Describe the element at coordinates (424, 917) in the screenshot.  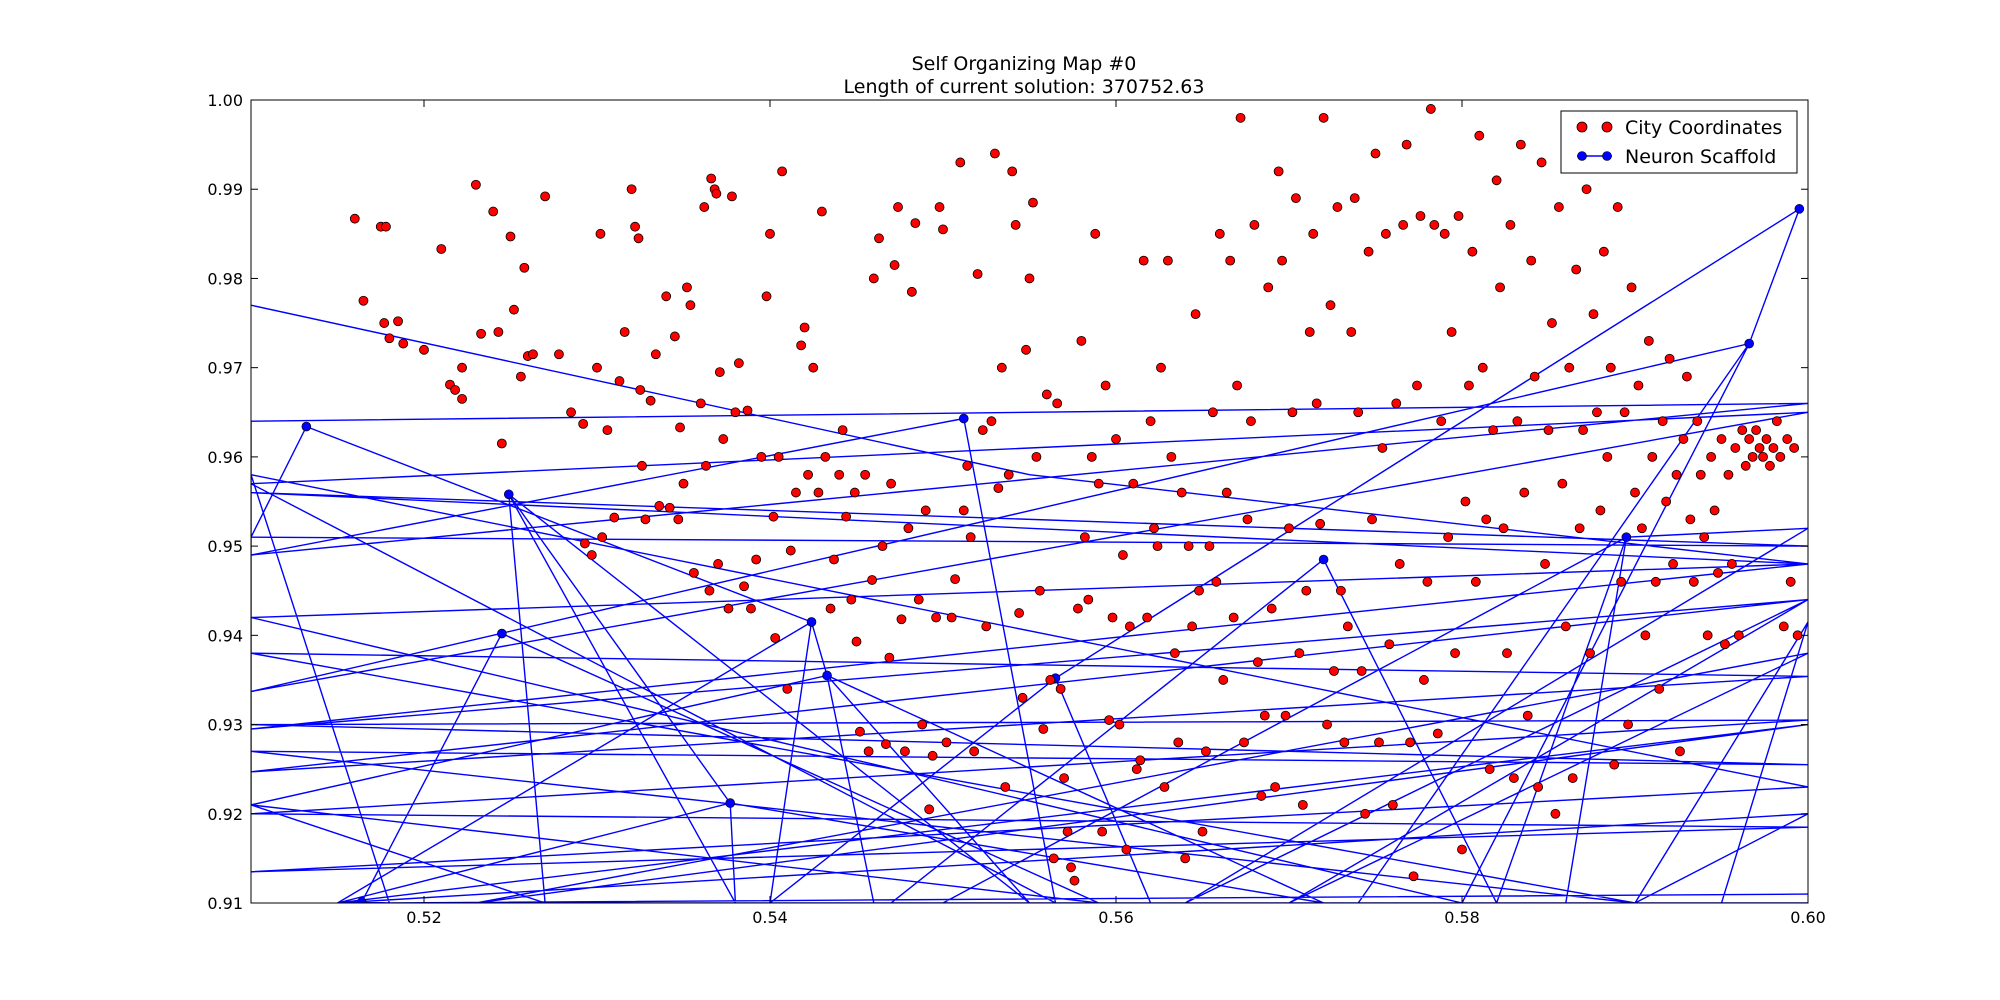
I see `x-tick-label: 0.52` at that location.